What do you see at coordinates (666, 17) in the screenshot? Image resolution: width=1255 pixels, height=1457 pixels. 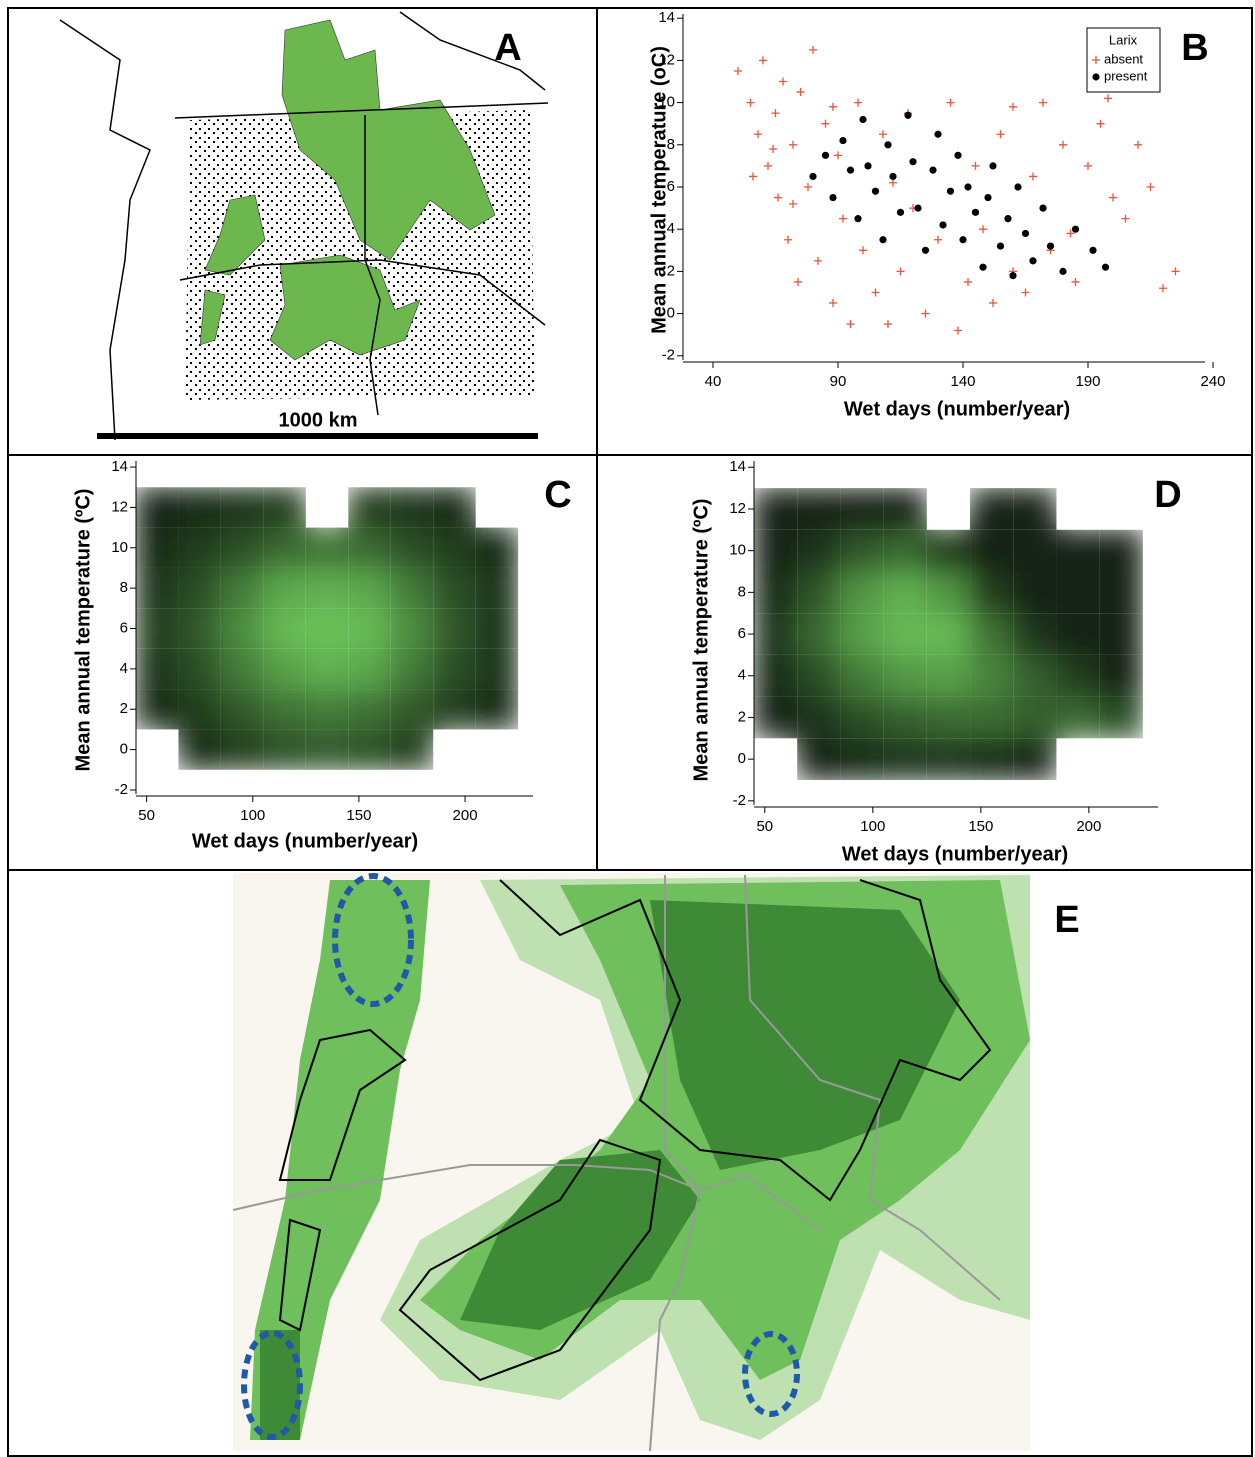 I see `y-tick-label: 14` at bounding box center [666, 17].